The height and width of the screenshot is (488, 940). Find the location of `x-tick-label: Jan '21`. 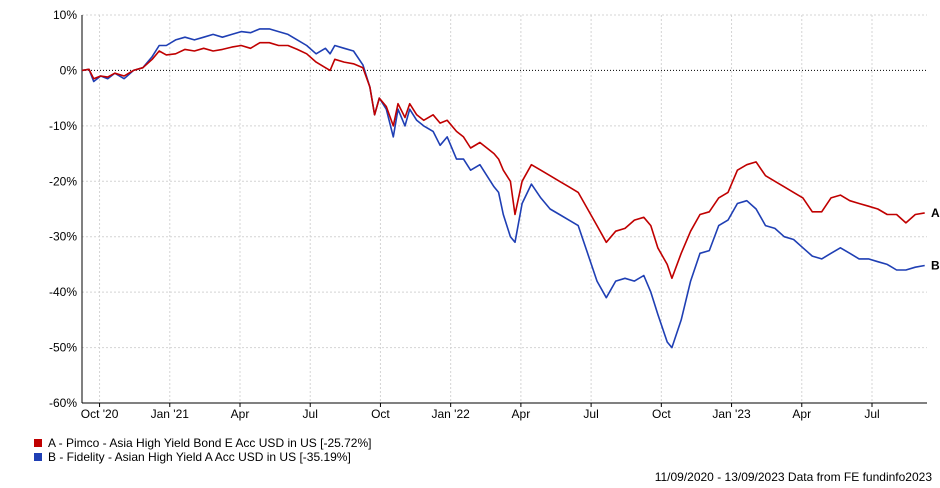

x-tick-label: Jan '21 is located at coordinates (170, 414).